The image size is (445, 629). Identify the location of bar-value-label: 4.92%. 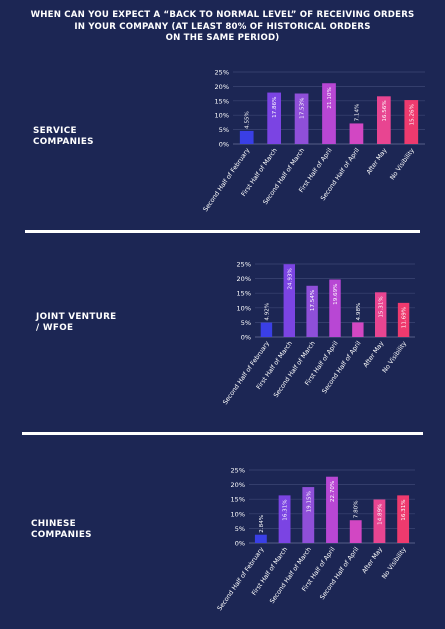
(267, 312).